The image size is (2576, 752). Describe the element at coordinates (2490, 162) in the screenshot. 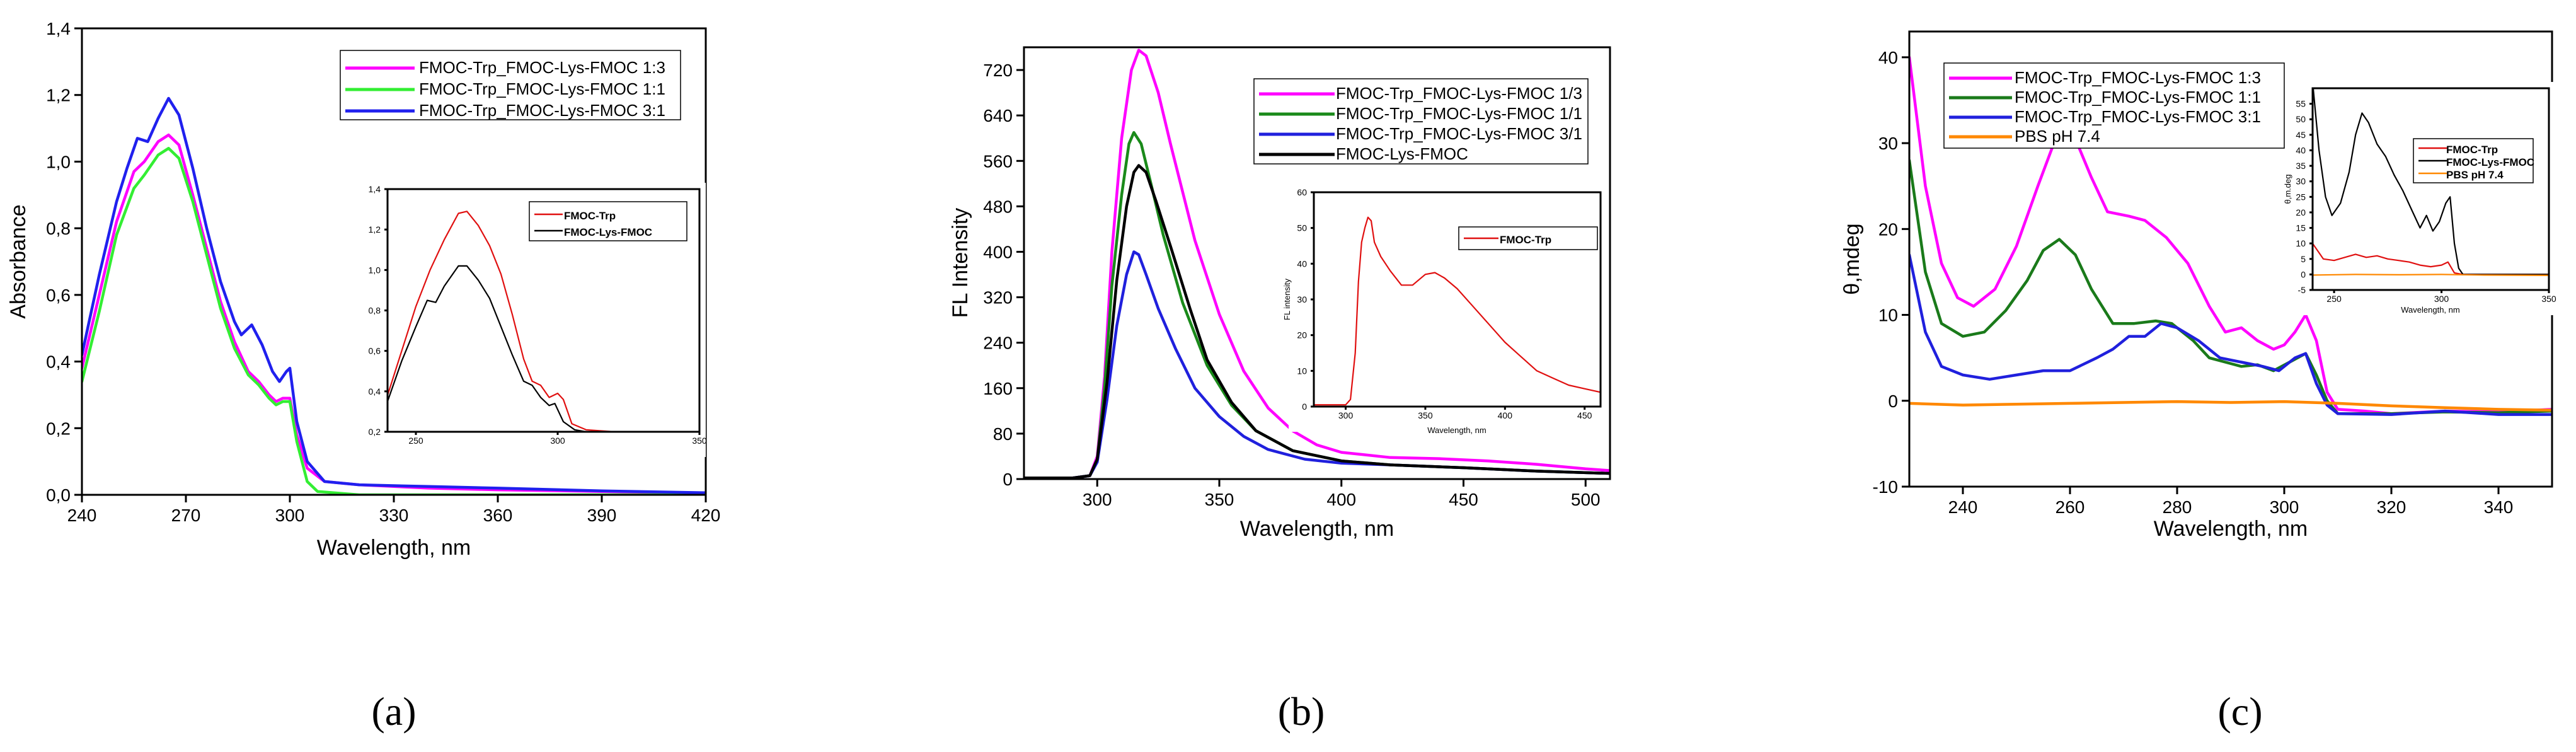

I see `legend-label-c-inset-1: FMOC-Lys-FMOC` at that location.